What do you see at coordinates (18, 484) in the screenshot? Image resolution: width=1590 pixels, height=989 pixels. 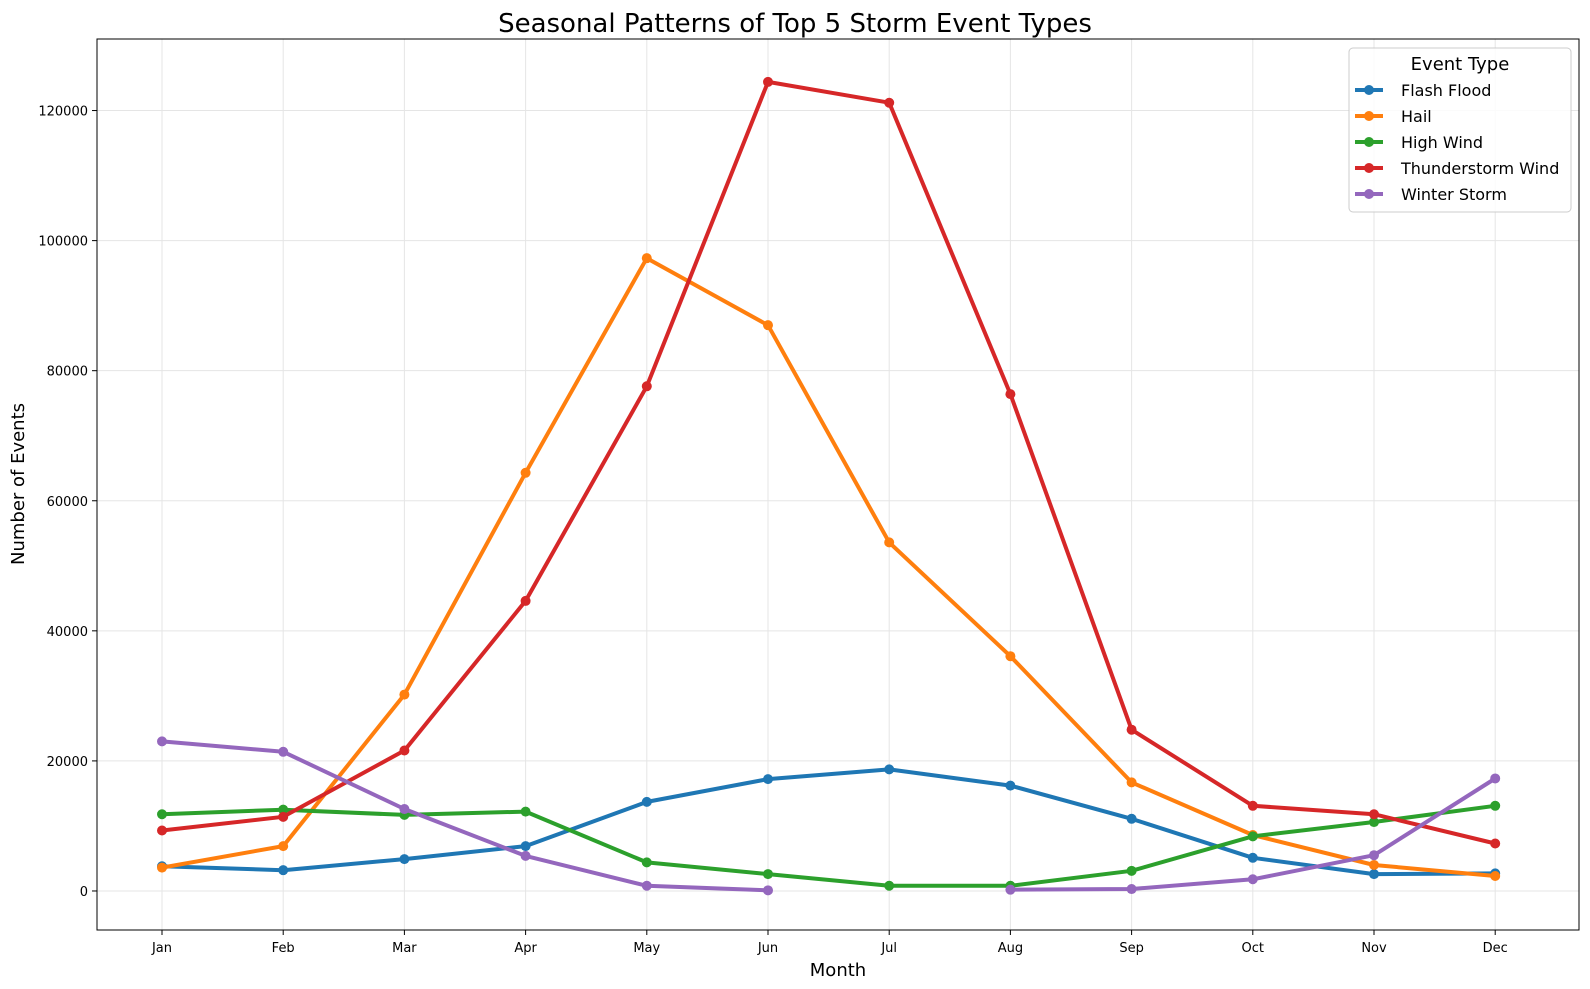 I see `y-axis-label: Number of Events` at bounding box center [18, 484].